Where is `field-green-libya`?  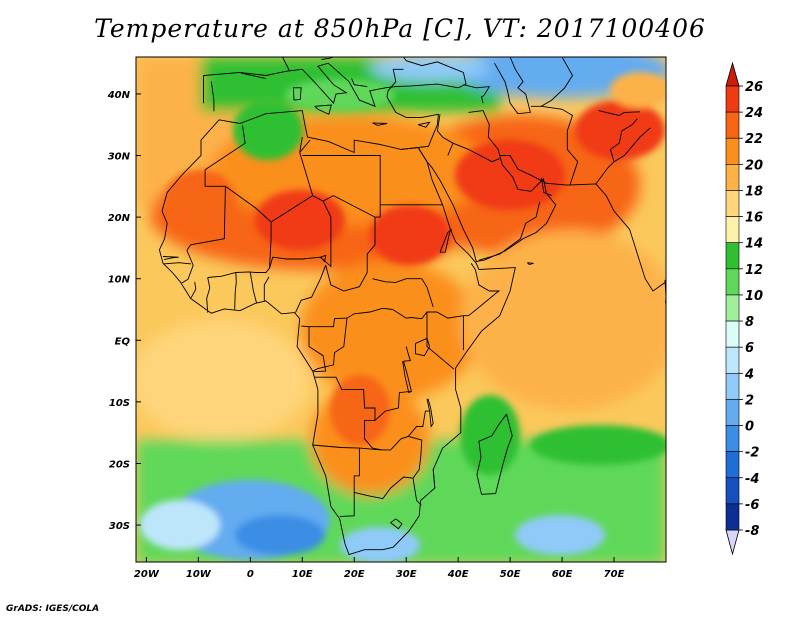
field-green-libya is located at coordinates (340, 95).